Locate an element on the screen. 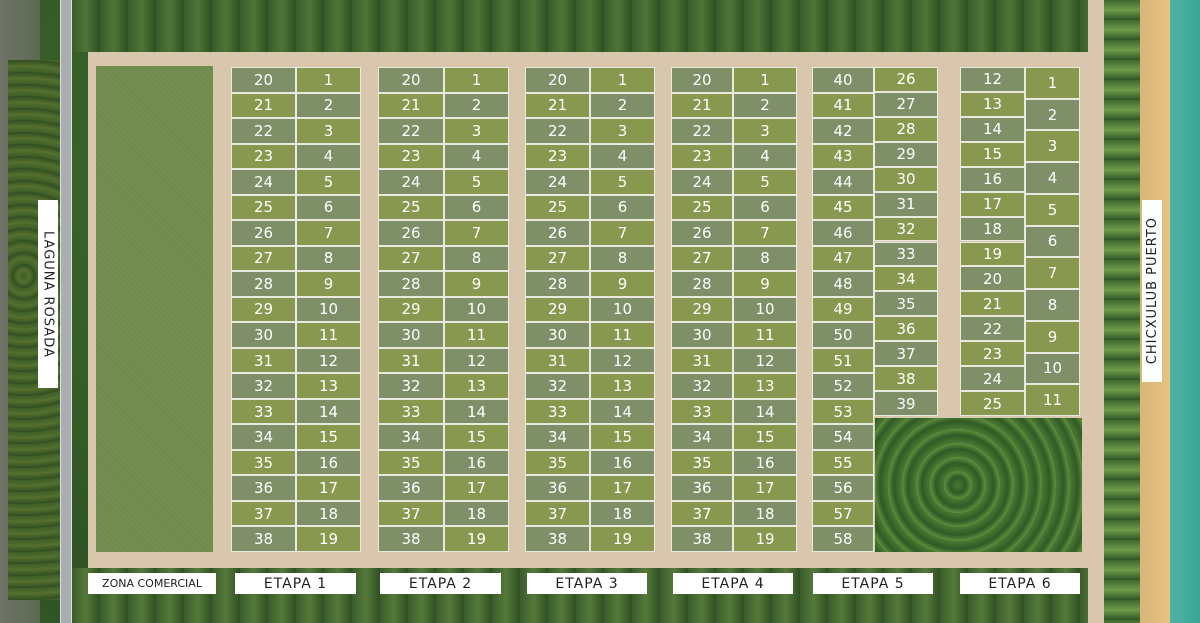  lot-etapa-5-30: 30 is located at coordinates (906, 179).